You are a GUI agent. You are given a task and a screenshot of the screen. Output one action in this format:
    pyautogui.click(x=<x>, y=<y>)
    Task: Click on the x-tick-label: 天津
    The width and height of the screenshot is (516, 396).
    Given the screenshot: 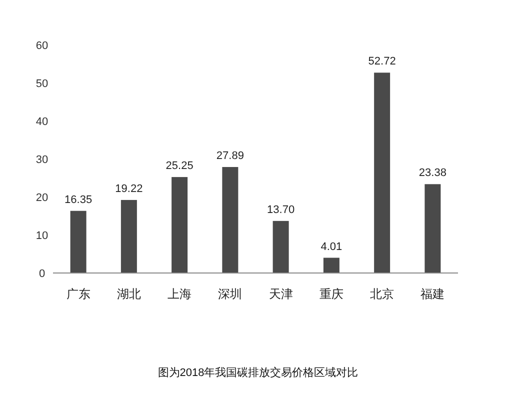 What is the action you would take?
    pyautogui.click(x=280, y=294)
    